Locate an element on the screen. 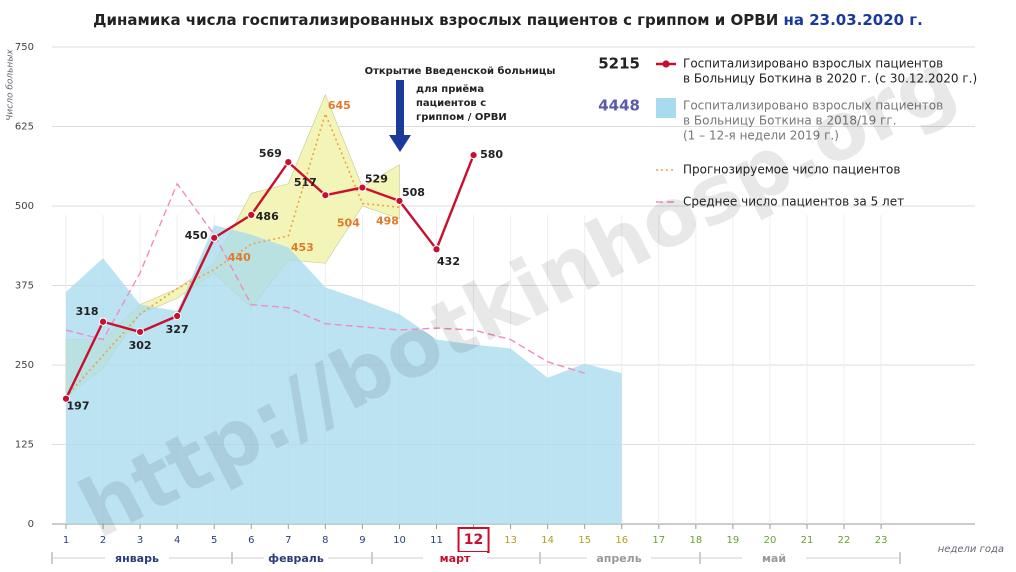 This screenshot has width=1016, height=572. x-tick-label: 23 is located at coordinates (881, 540).